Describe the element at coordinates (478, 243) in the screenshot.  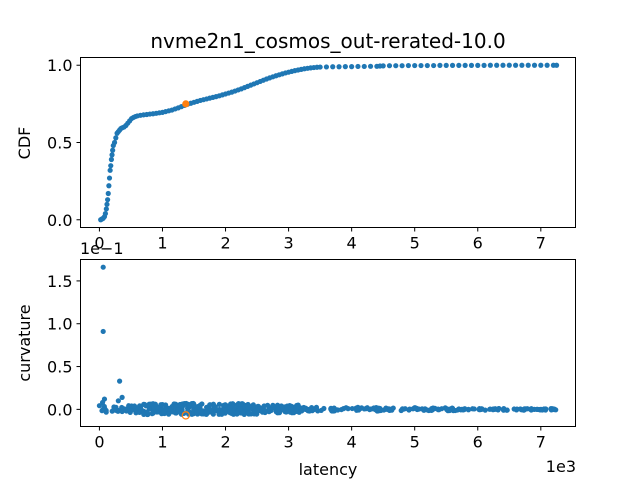
I see `cdf-x-tick-label: 6` at that location.